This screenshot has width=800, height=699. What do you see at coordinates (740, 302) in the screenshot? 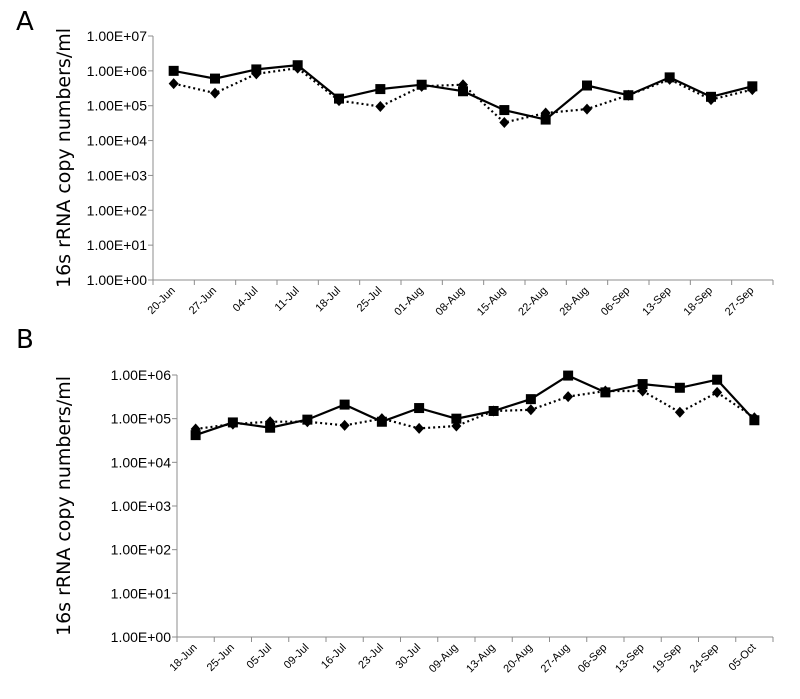
I see `x-tick-label: 27-Sep` at bounding box center [740, 302].